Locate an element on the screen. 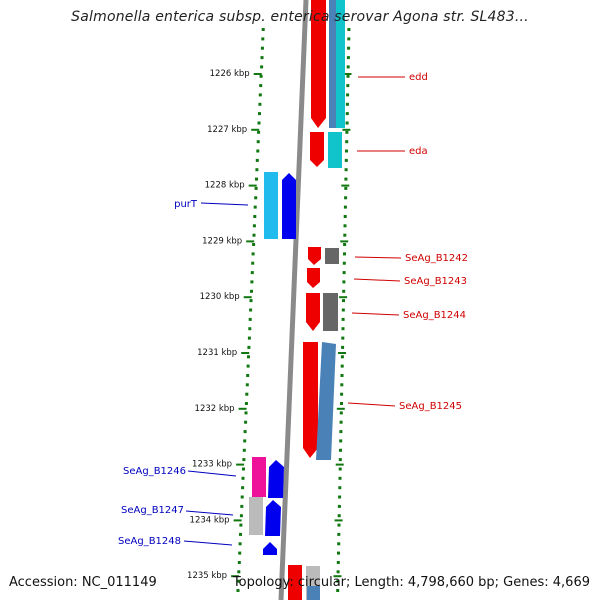  gene-label-SeAg_B1247: SeAg_B1247 is located at coordinates (152, 510).